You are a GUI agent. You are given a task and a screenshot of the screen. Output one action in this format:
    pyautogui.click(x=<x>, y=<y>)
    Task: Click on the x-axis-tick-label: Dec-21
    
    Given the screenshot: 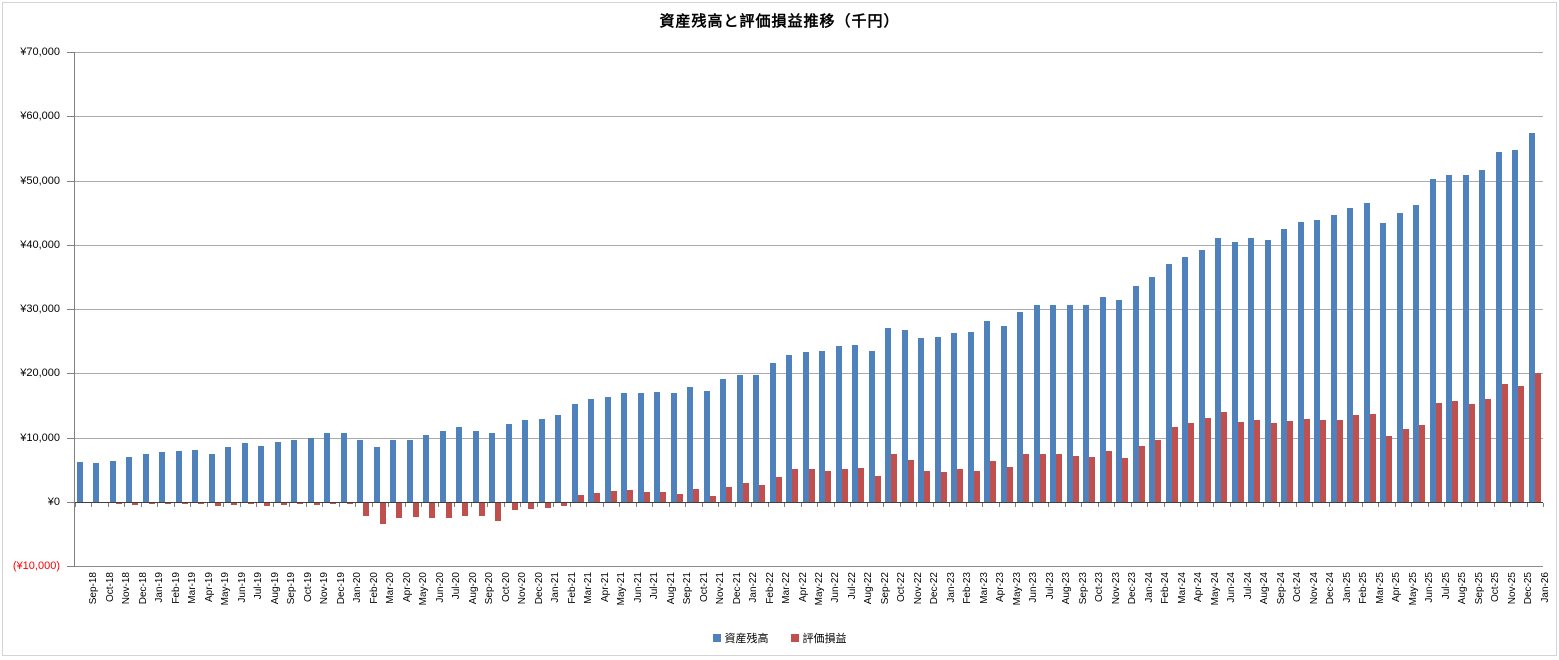 What is the action you would take?
    pyautogui.click(x=737, y=588)
    